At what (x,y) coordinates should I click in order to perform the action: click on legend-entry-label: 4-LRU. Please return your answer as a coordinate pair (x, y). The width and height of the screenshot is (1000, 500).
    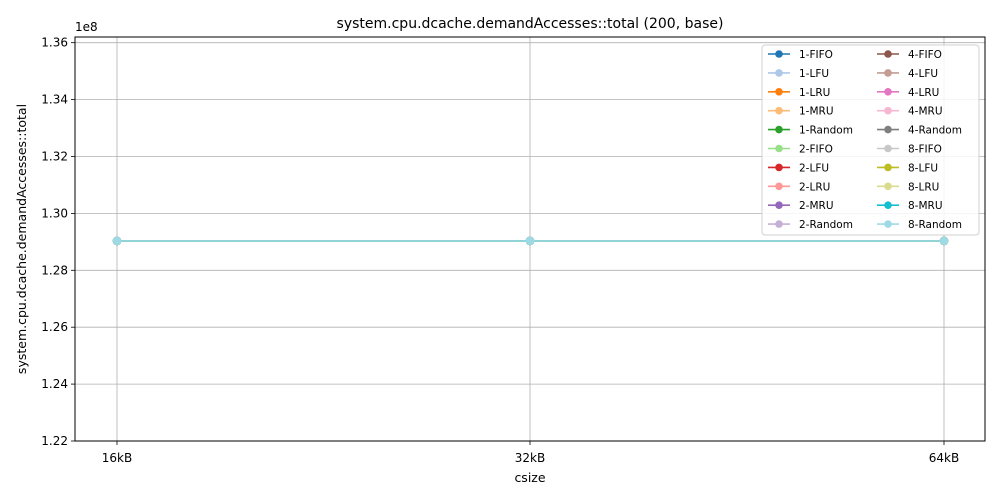
    Looking at the image, I should click on (923, 93).